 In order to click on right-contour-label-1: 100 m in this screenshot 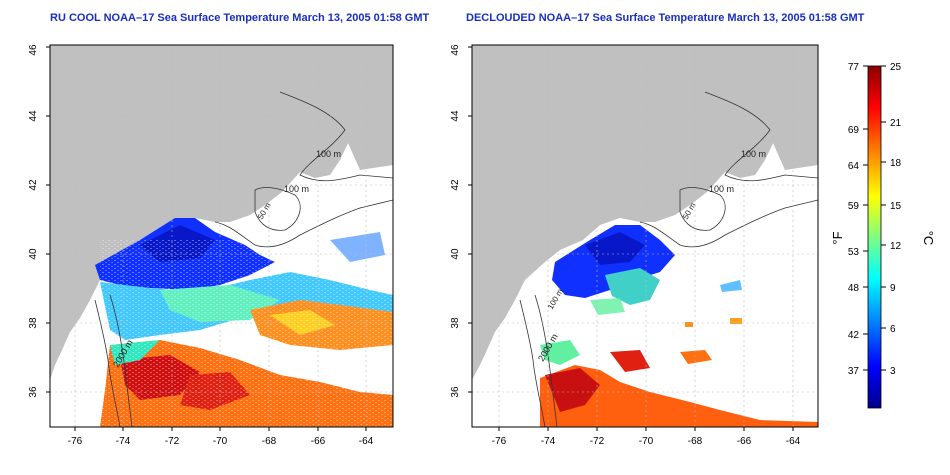, I will do `click(753, 154)`.